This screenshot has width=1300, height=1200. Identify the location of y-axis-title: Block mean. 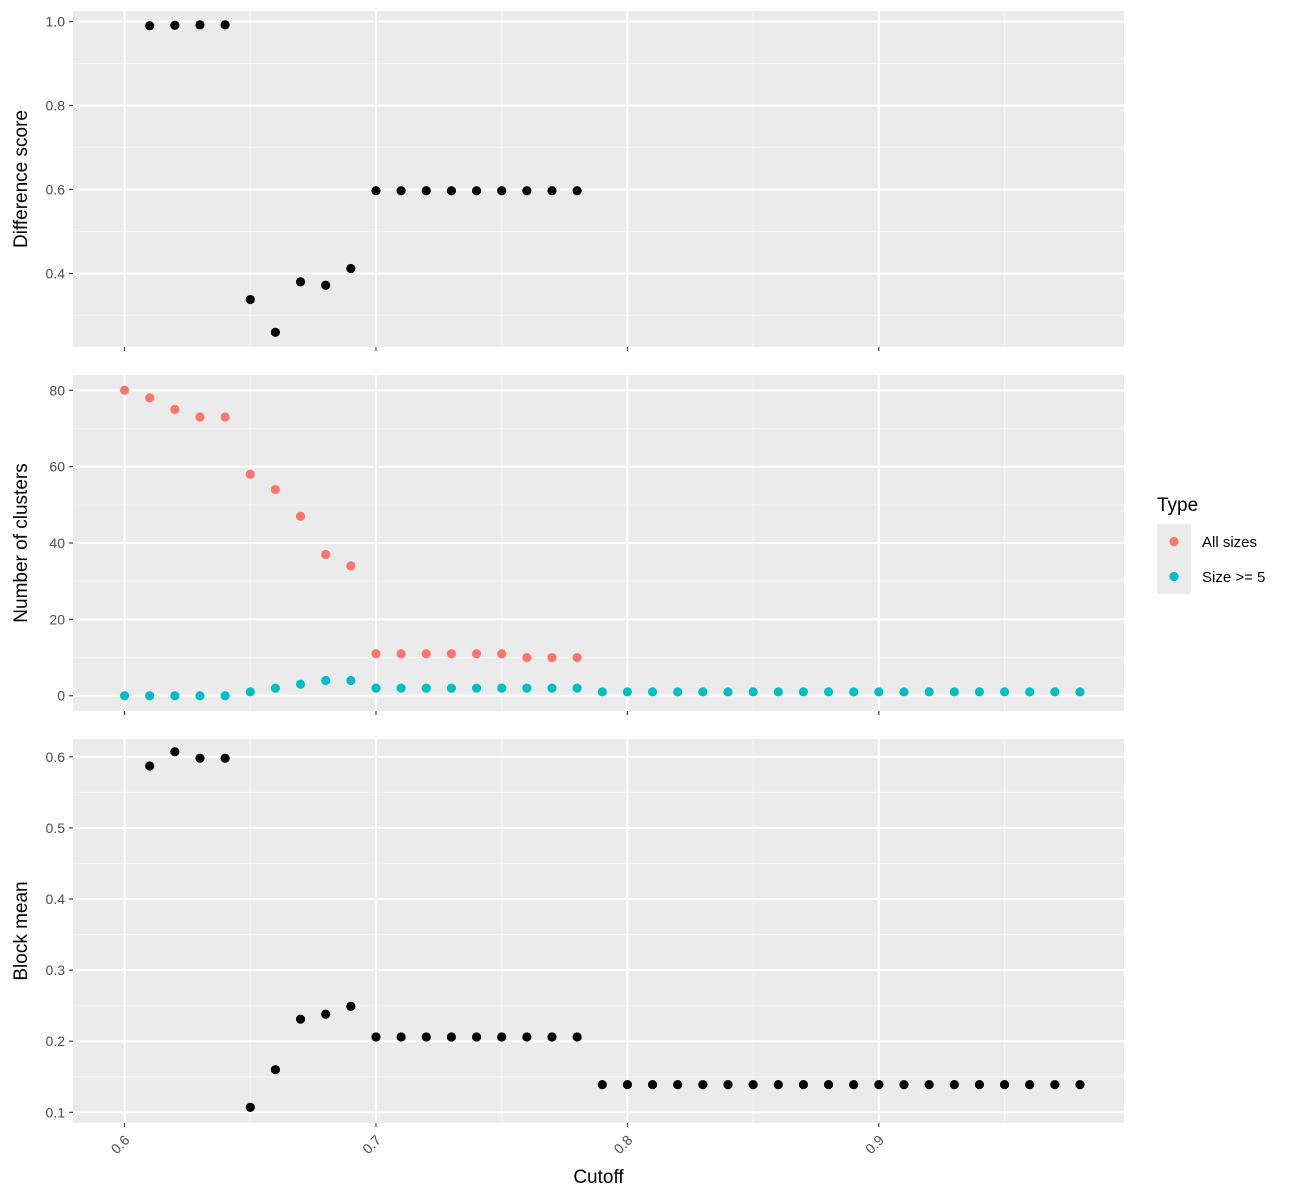
(21, 930).